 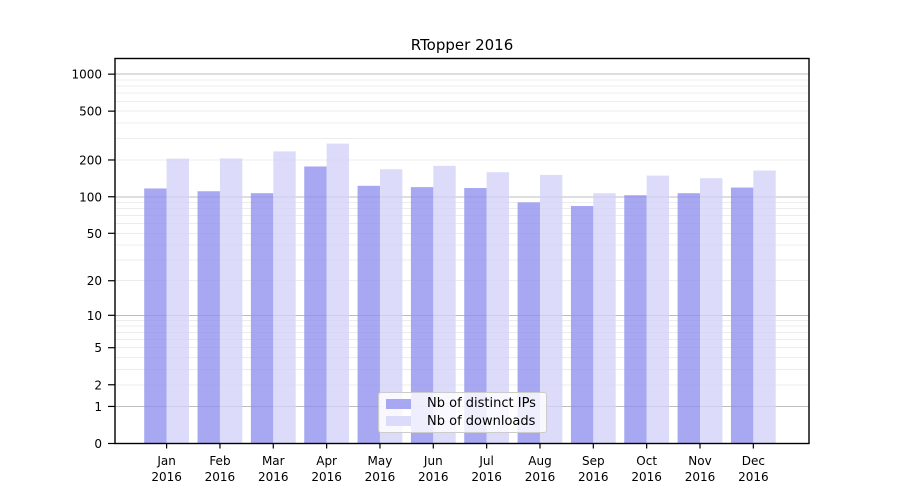 I want to click on bar-distinct-ips-dec, so click(x=742, y=315).